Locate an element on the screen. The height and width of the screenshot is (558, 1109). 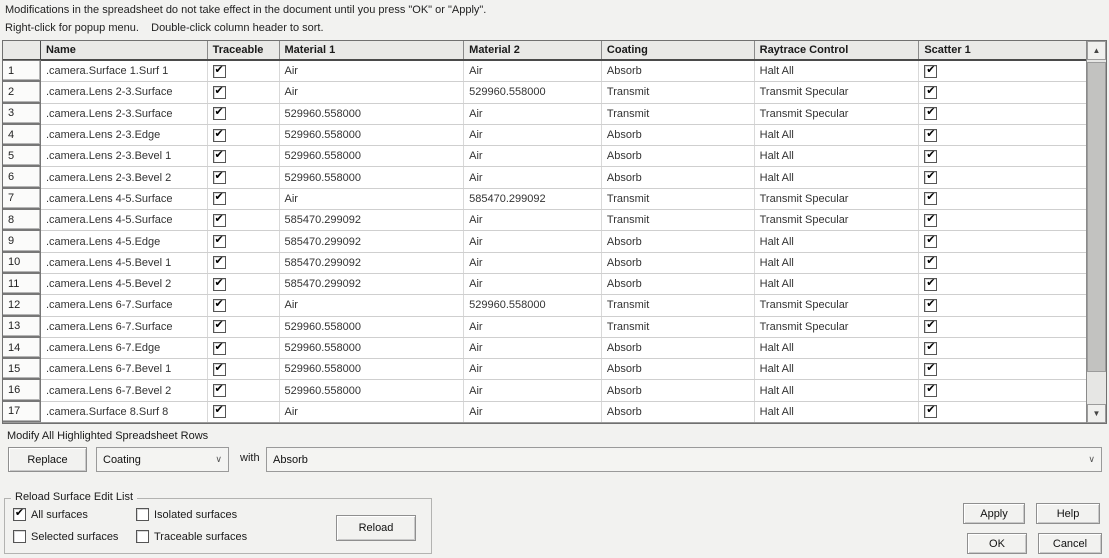
name-cell: .camera.Lens 4-5.Surface is located at coordinates (124, 220).